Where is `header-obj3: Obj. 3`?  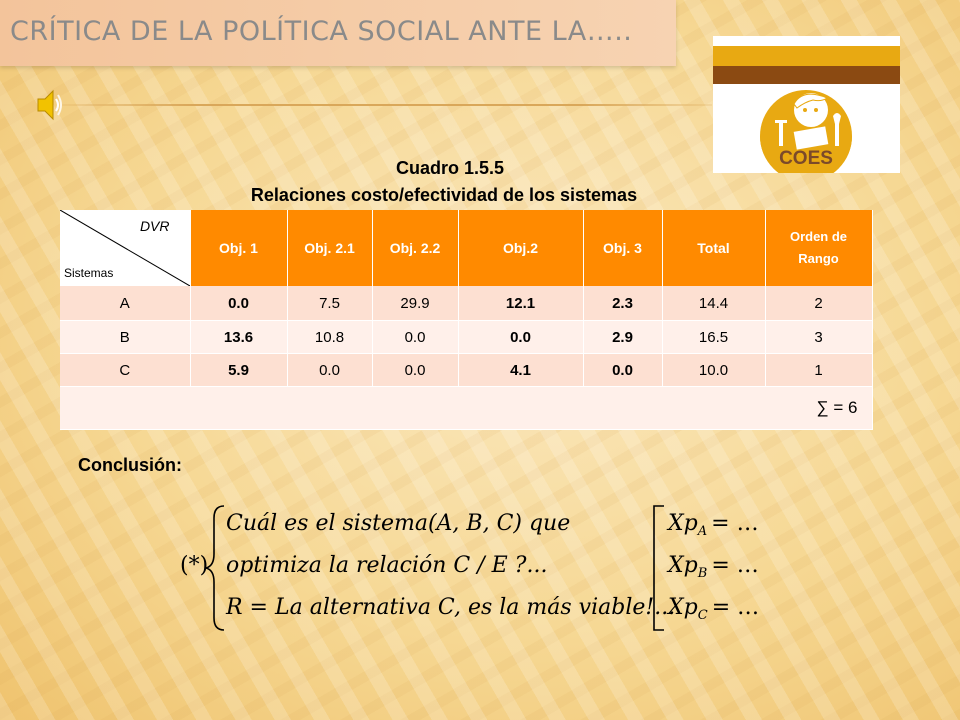
header-obj3: Obj. 3 is located at coordinates (623, 248).